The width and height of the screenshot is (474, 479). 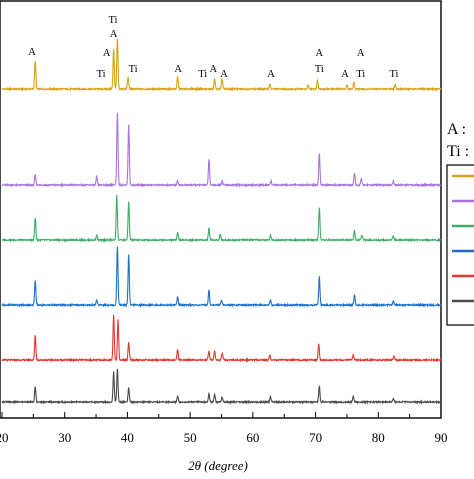 What do you see at coordinates (224, 428) in the screenshot?
I see `x-axis: 20 30 40 50 60 70 80 90` at bounding box center [224, 428].